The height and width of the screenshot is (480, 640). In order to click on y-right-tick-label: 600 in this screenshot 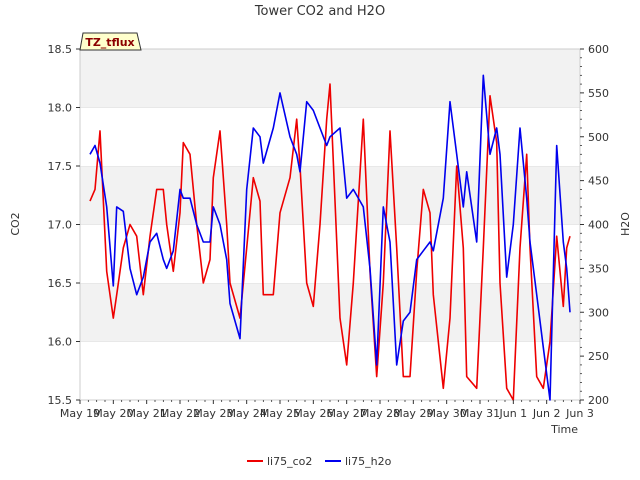, I will do `click(598, 49)`.